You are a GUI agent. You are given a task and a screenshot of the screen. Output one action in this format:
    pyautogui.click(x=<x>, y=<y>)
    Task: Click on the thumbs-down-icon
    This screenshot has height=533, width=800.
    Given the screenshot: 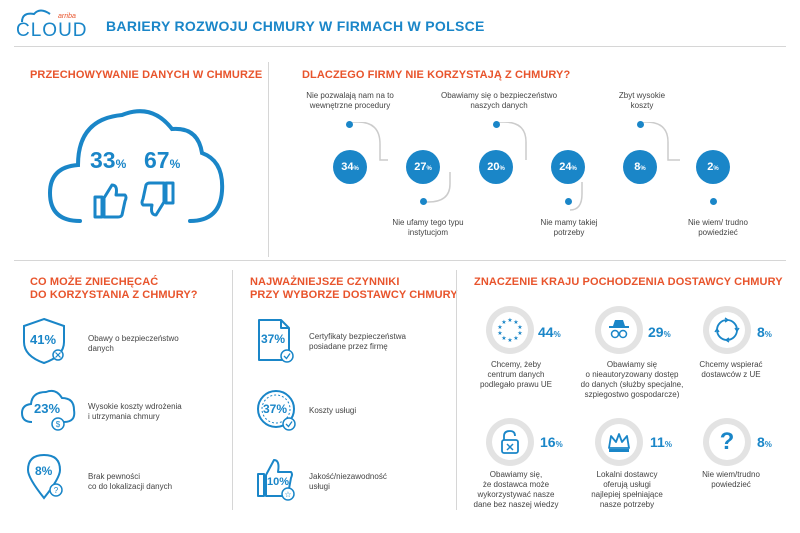 What is the action you would take?
    pyautogui.click(x=157, y=199)
    